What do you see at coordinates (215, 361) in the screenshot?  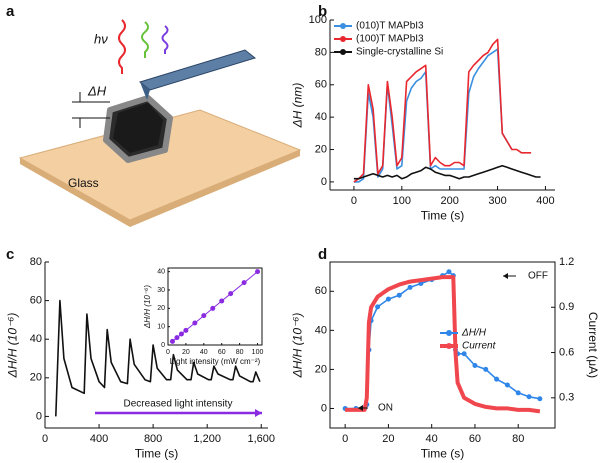 I see `x-axis-label: Light intensity (mW cm⁻²)` at bounding box center [215, 361].